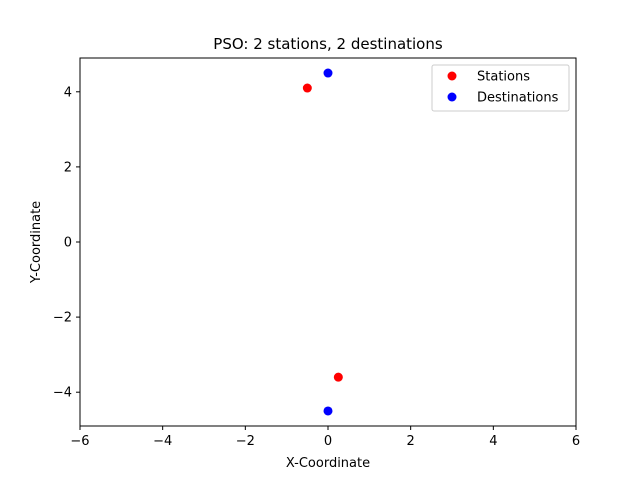 Image resolution: width=640 pixels, height=480 pixels. Describe the element at coordinates (79, 441) in the screenshot. I see `x-tick-label: −6` at that location.